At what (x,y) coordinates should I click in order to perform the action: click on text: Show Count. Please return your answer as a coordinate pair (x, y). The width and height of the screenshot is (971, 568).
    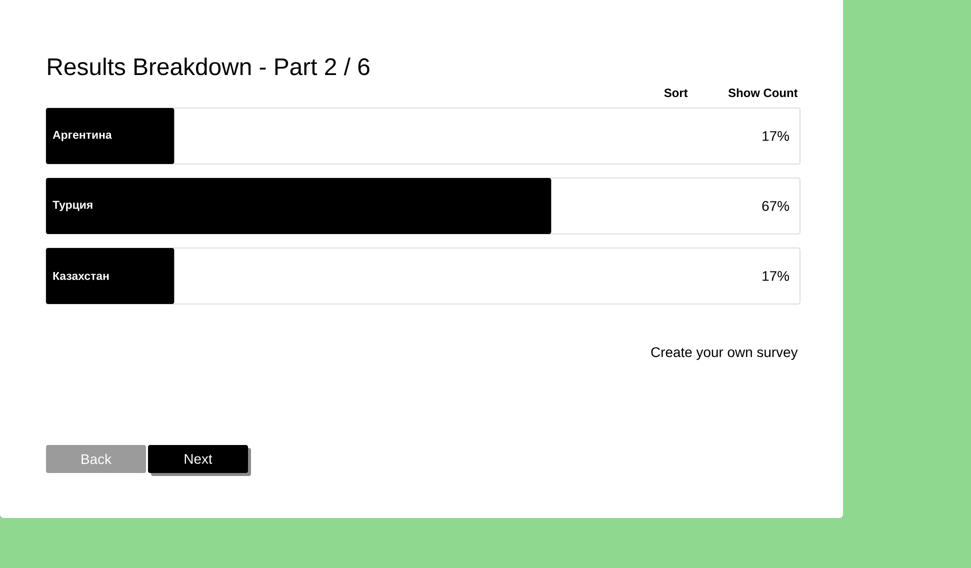
    Looking at the image, I should click on (763, 93).